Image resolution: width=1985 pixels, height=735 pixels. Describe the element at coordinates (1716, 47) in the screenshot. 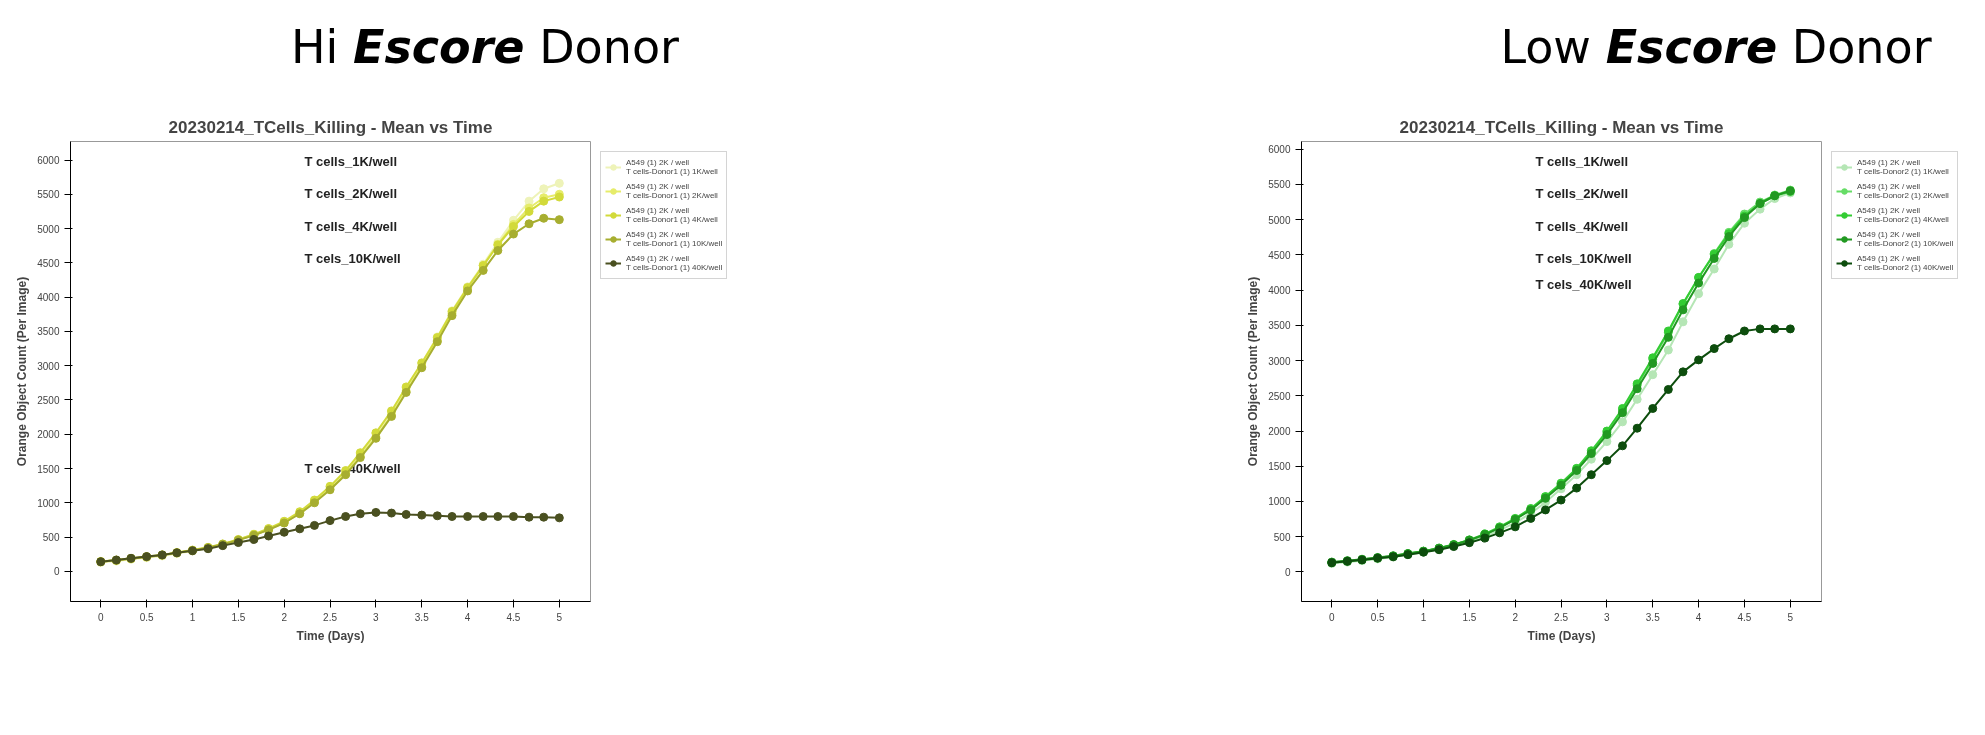

I see `chart-title: Low Escore Donor` at that location.